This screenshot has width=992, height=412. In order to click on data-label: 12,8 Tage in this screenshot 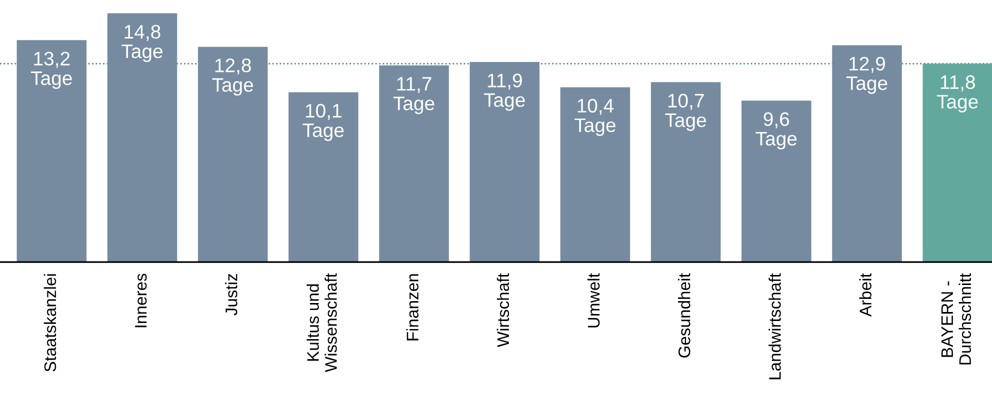, I will do `click(233, 77)`.